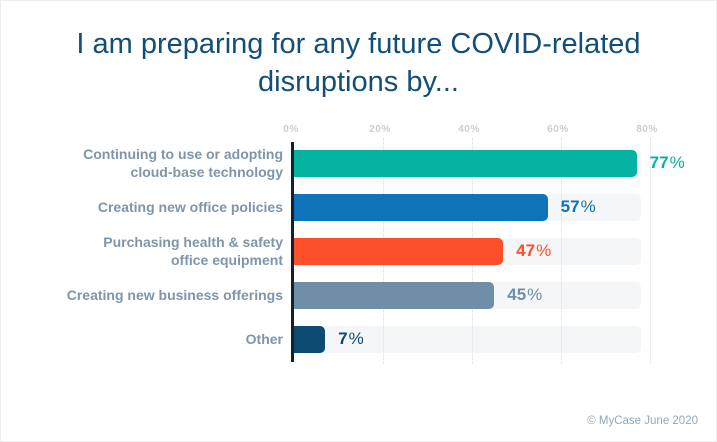  I want to click on value-number: 77, so click(659, 163).